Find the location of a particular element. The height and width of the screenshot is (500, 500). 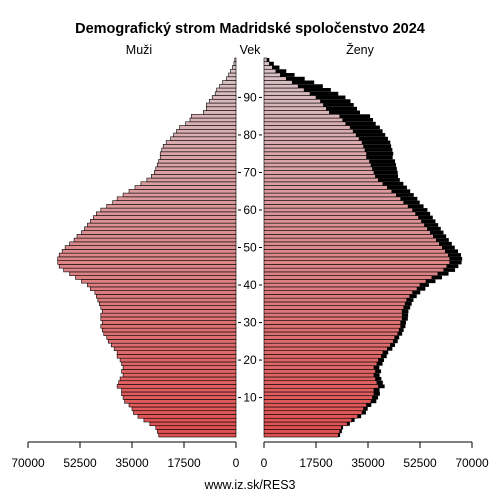

x-tick-label-9: 70000 is located at coordinates (472, 463).